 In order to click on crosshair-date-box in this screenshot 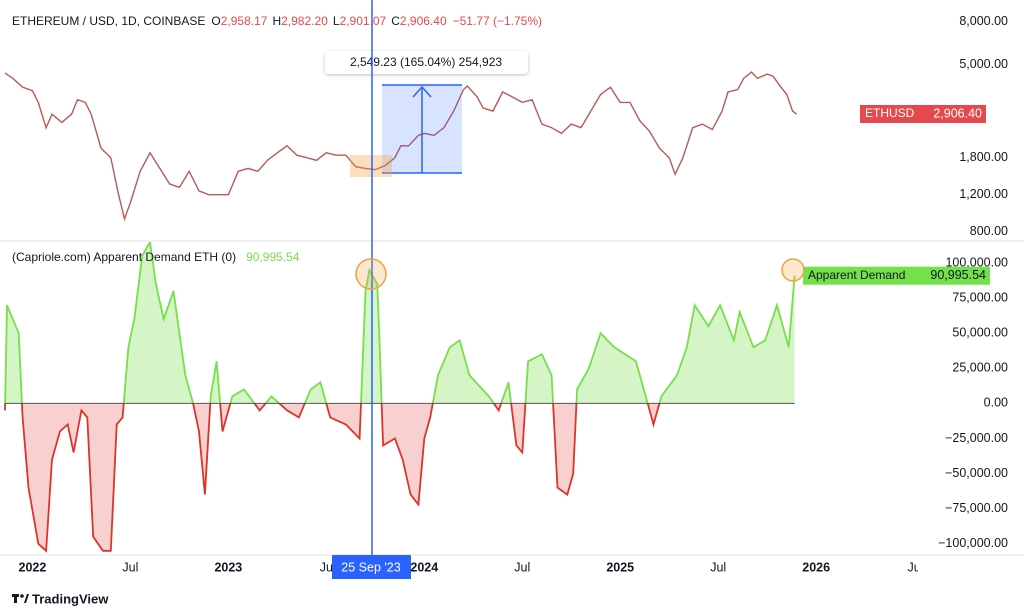, I will do `click(371, 567)`.